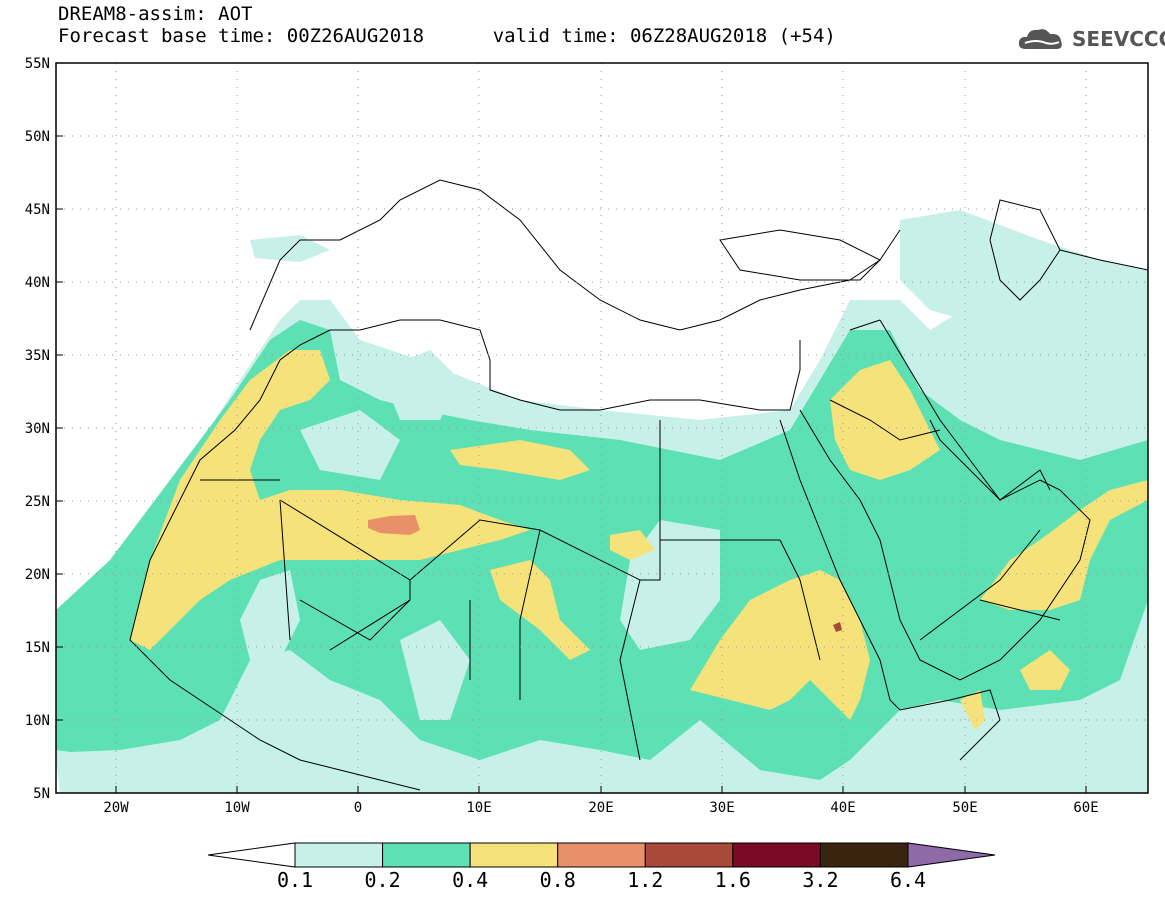  I want to click on cloud-icon, so click(1040, 39).